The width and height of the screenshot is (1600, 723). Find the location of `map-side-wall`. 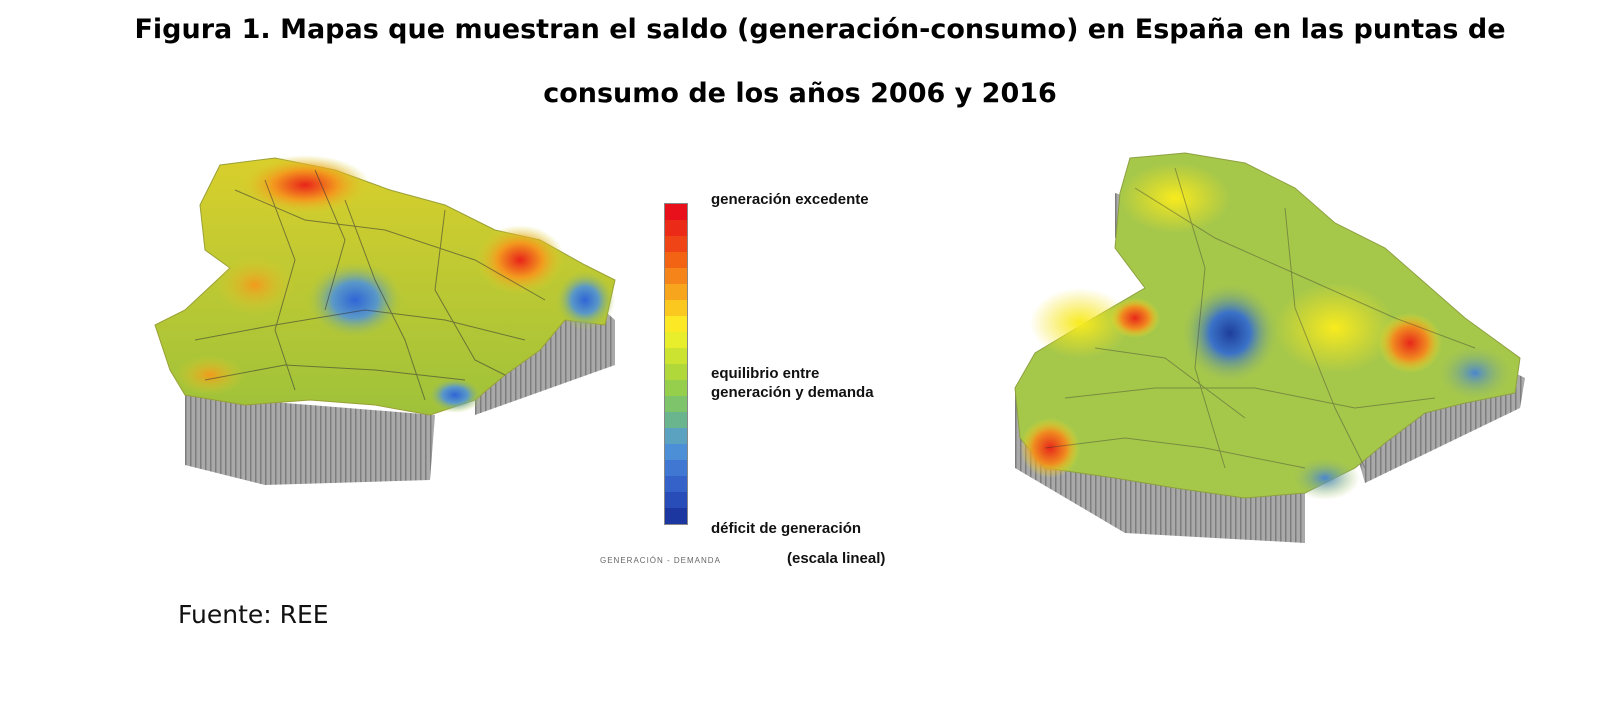

map-side-wall is located at coordinates (310, 440).